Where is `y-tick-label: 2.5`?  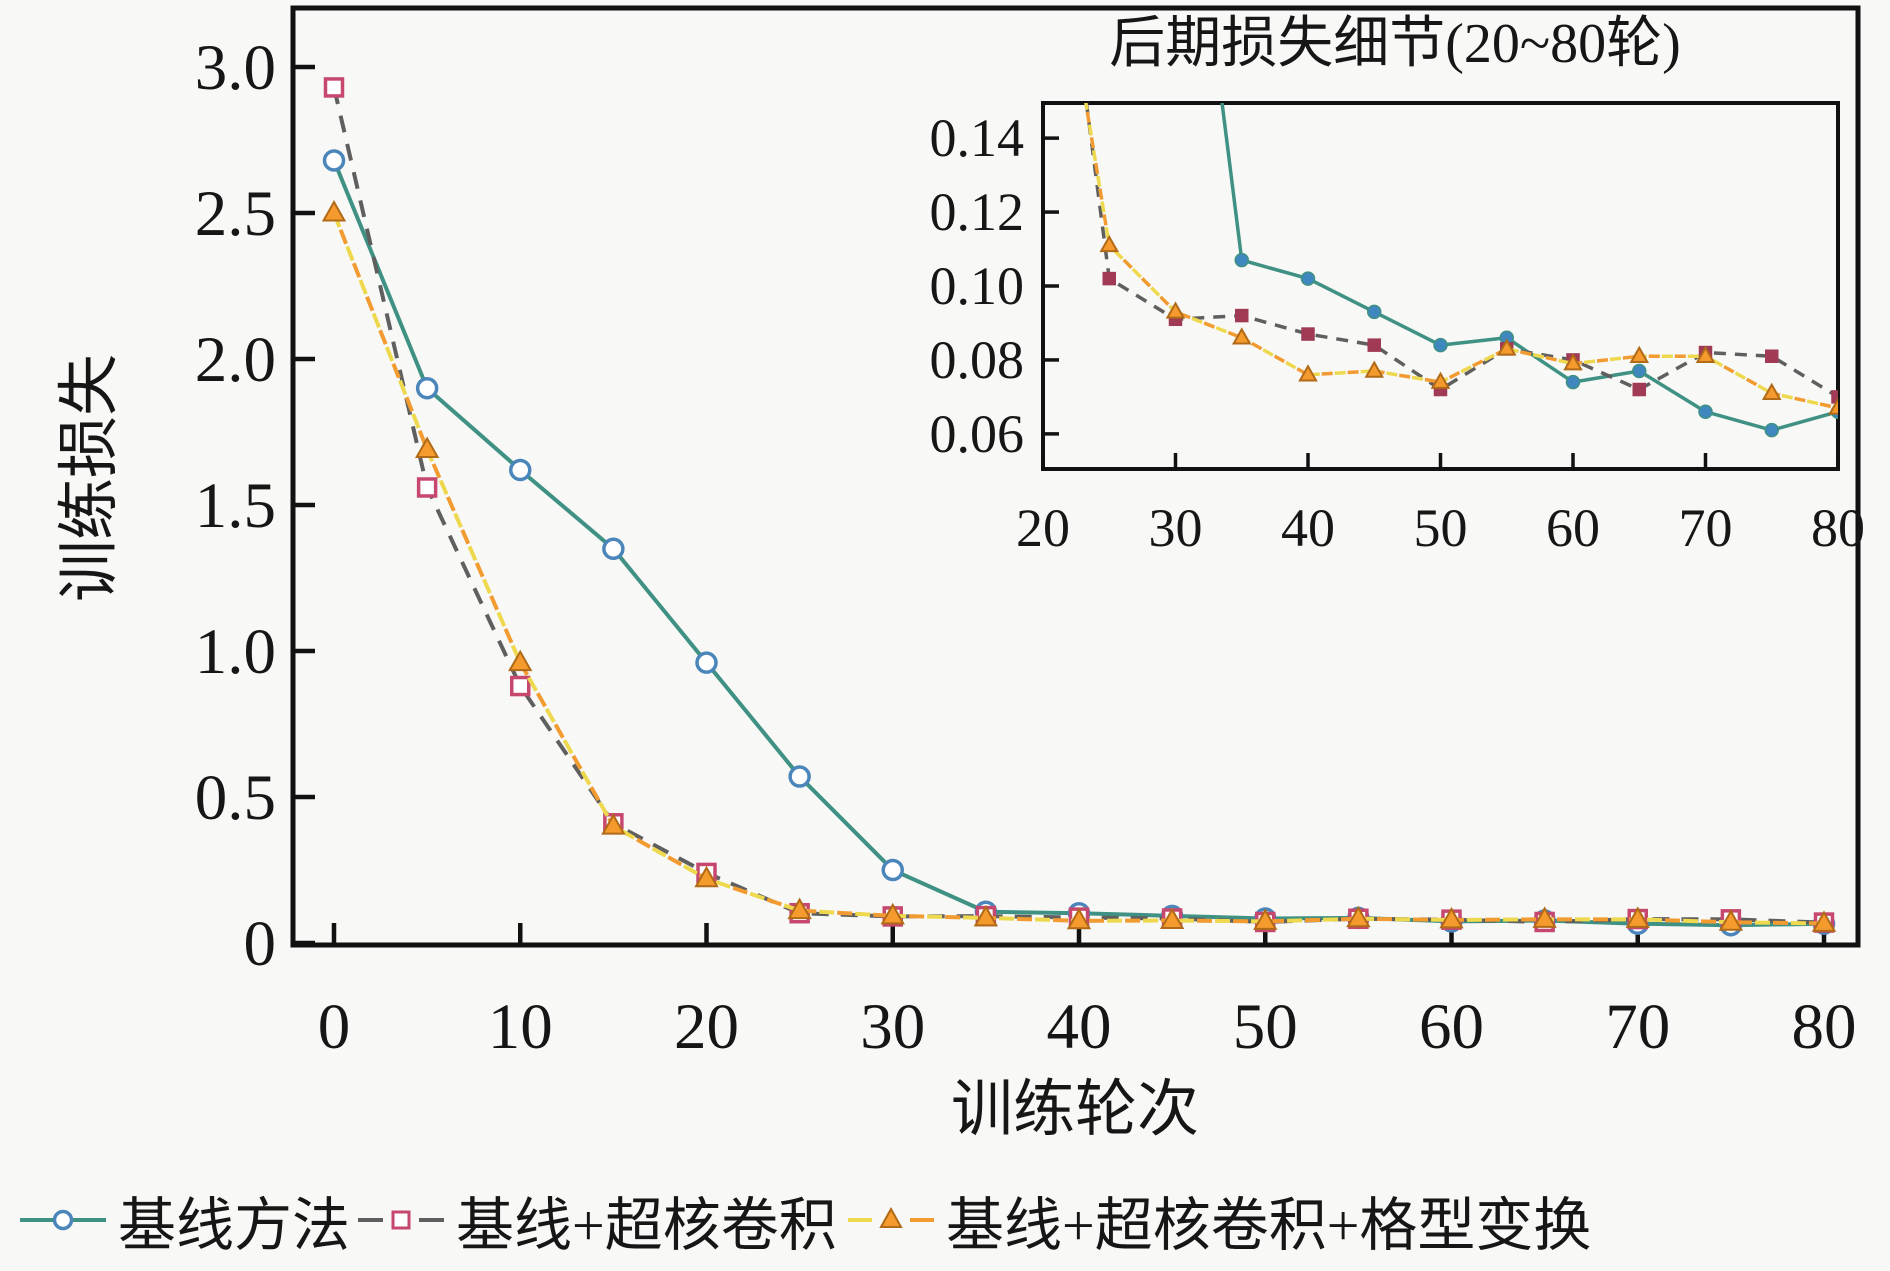
y-tick-label: 2.5 is located at coordinates (235, 214).